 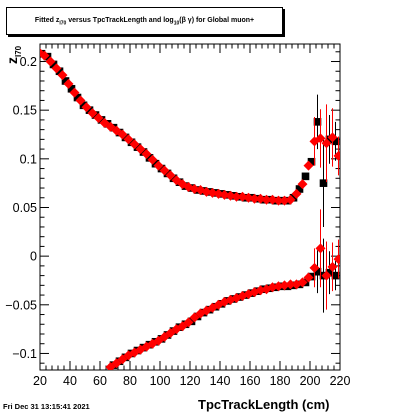 I want to click on y-tick-label: 0.2, so click(x=28, y=62).